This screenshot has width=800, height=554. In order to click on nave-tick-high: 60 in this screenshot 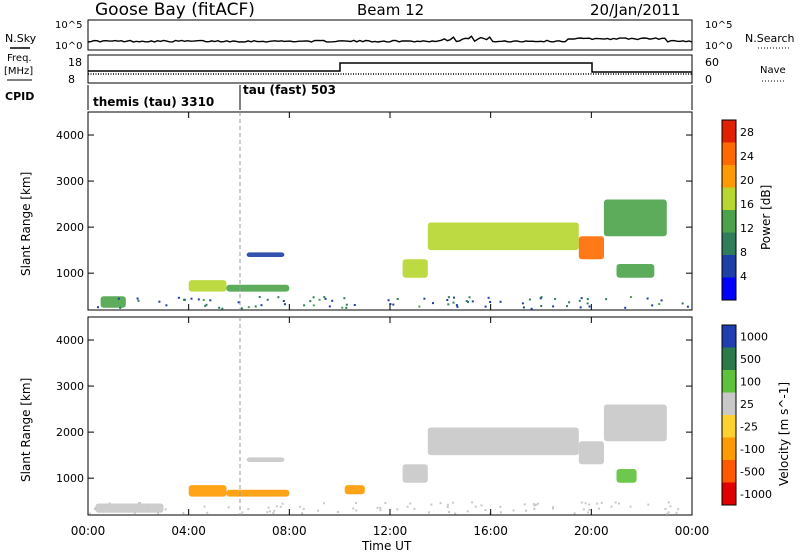, I will do `click(712, 62)`.